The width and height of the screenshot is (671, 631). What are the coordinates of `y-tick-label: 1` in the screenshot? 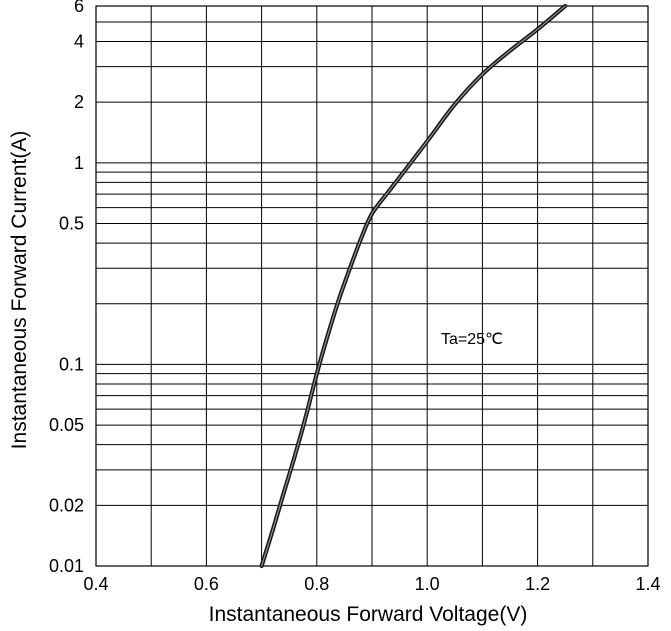 It's located at (79, 163).